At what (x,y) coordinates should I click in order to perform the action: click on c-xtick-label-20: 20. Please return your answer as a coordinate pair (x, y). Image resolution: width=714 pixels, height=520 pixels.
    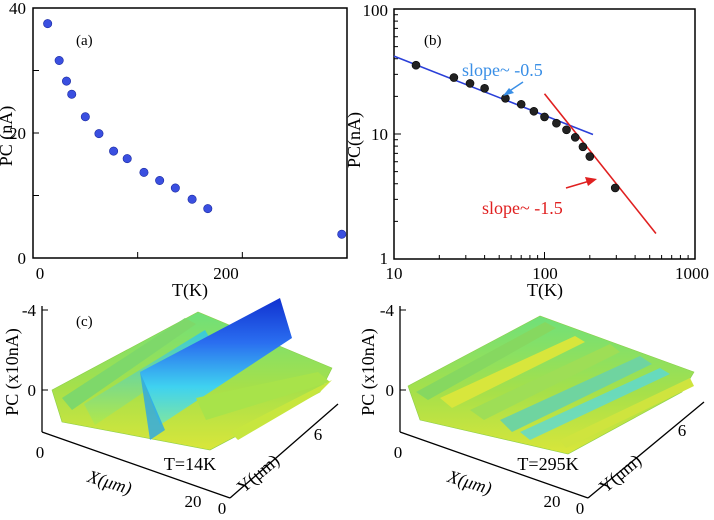
    Looking at the image, I should click on (193, 501).